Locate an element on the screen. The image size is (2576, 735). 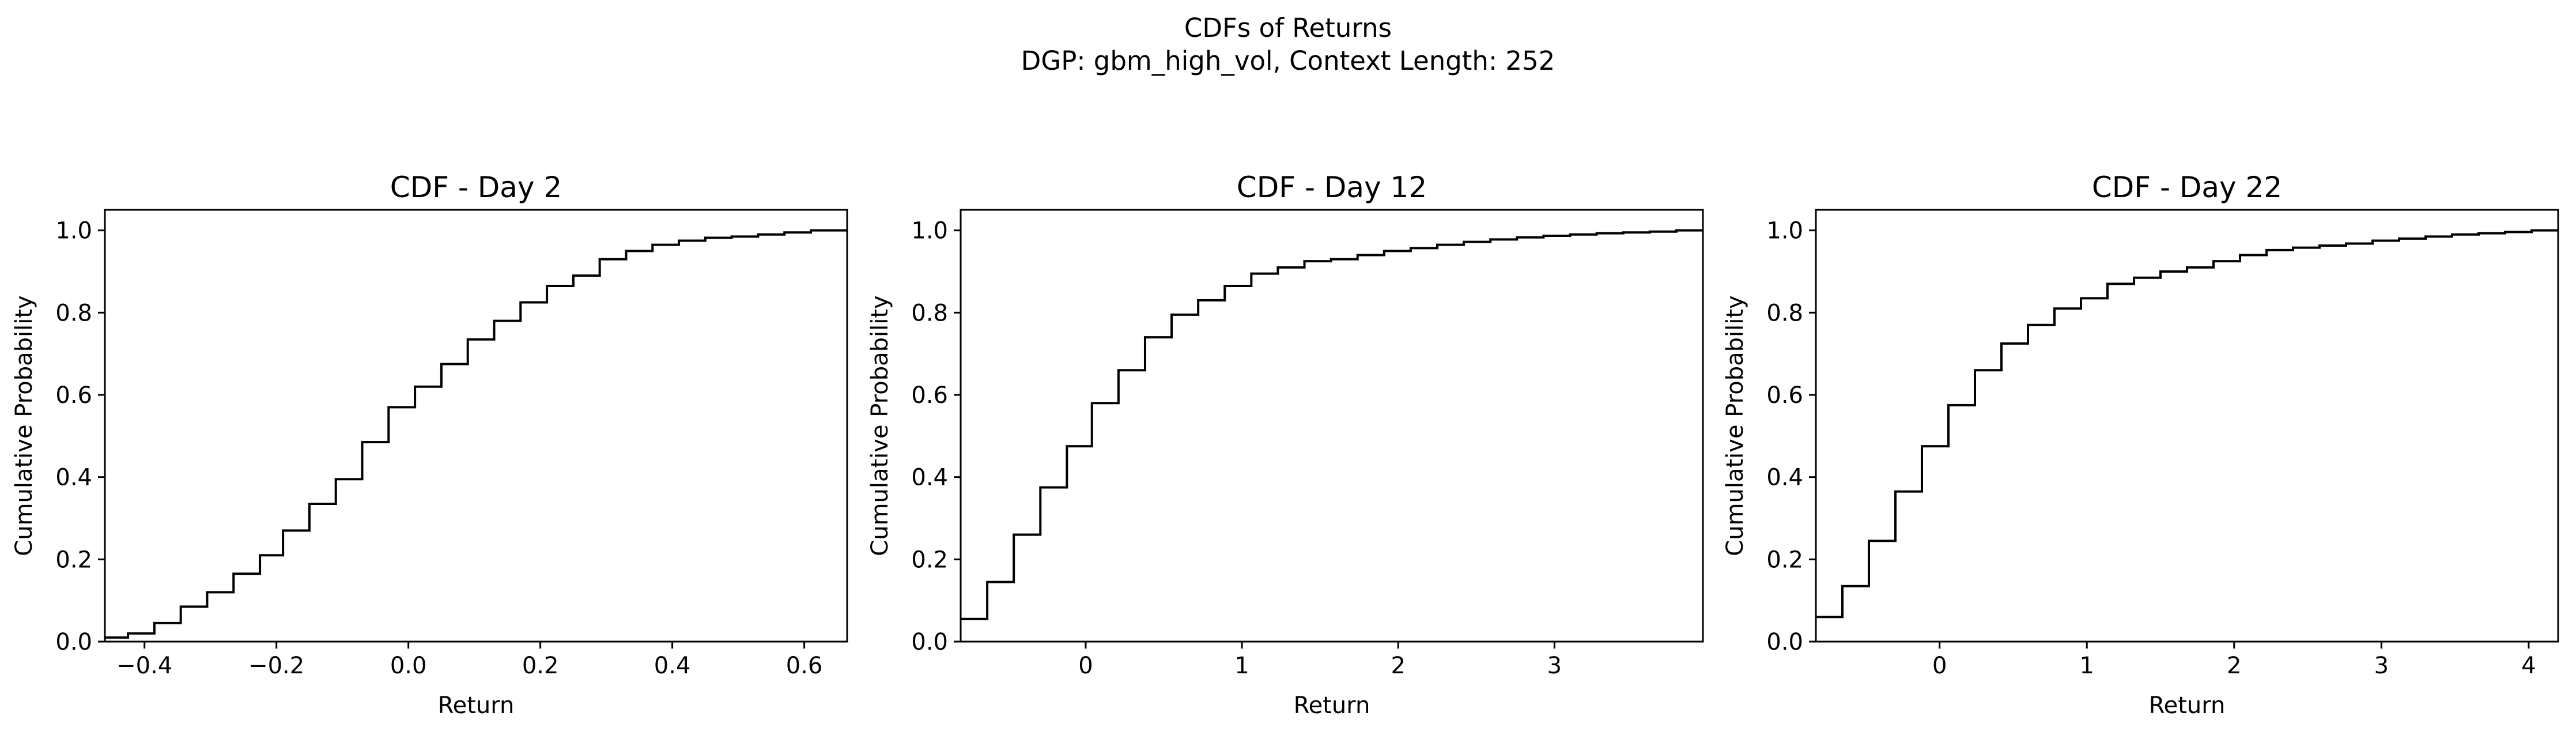
x-tick-label: 0.2 is located at coordinates (540, 666).